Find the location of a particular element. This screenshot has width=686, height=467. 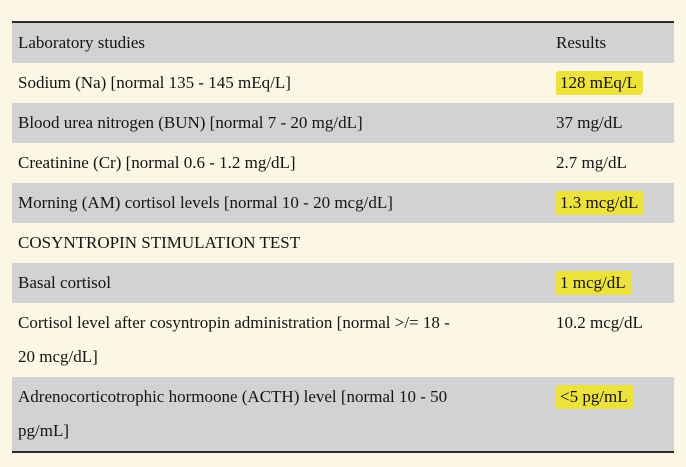

study-label: Creatinine (Cr) [normal 0.6 - 1.2 mg/dL] is located at coordinates (157, 162).